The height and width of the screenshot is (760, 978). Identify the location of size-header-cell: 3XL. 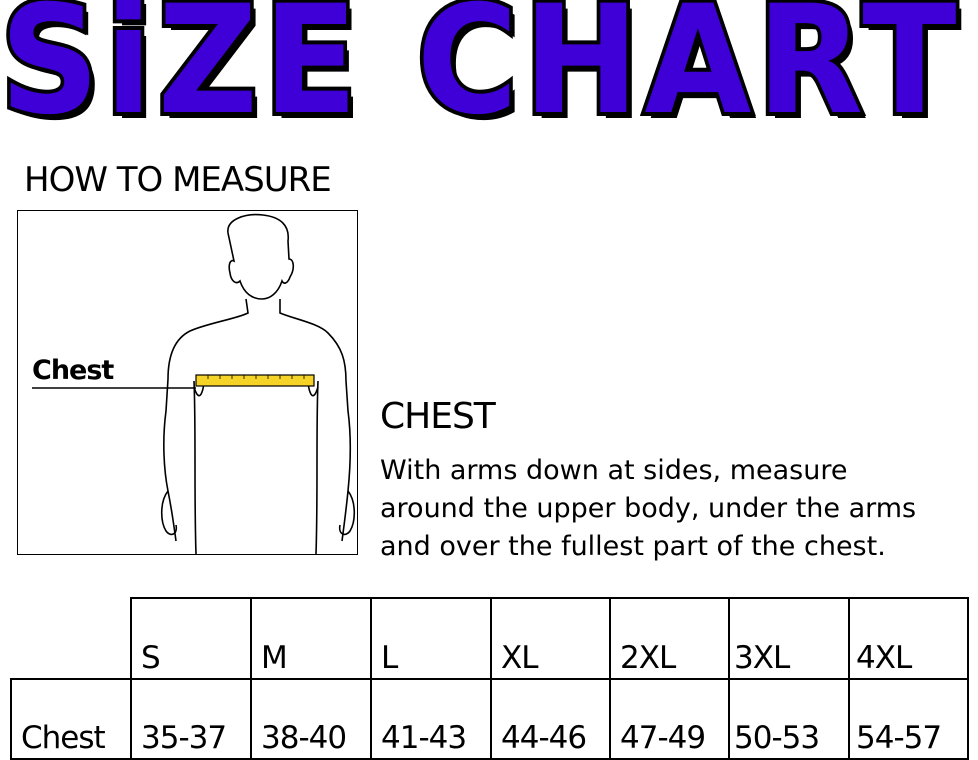
(789, 638).